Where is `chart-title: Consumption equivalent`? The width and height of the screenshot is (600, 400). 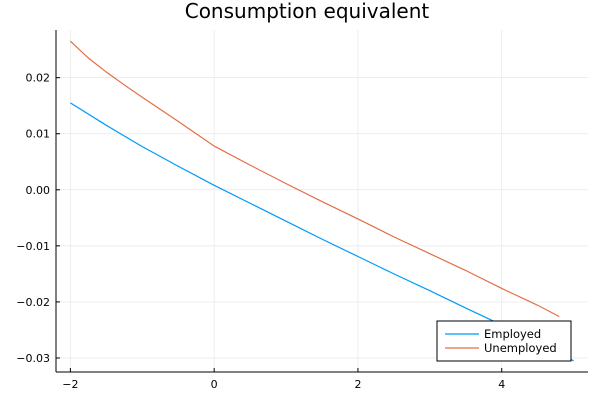
chart-title: Consumption equivalent is located at coordinates (307, 11).